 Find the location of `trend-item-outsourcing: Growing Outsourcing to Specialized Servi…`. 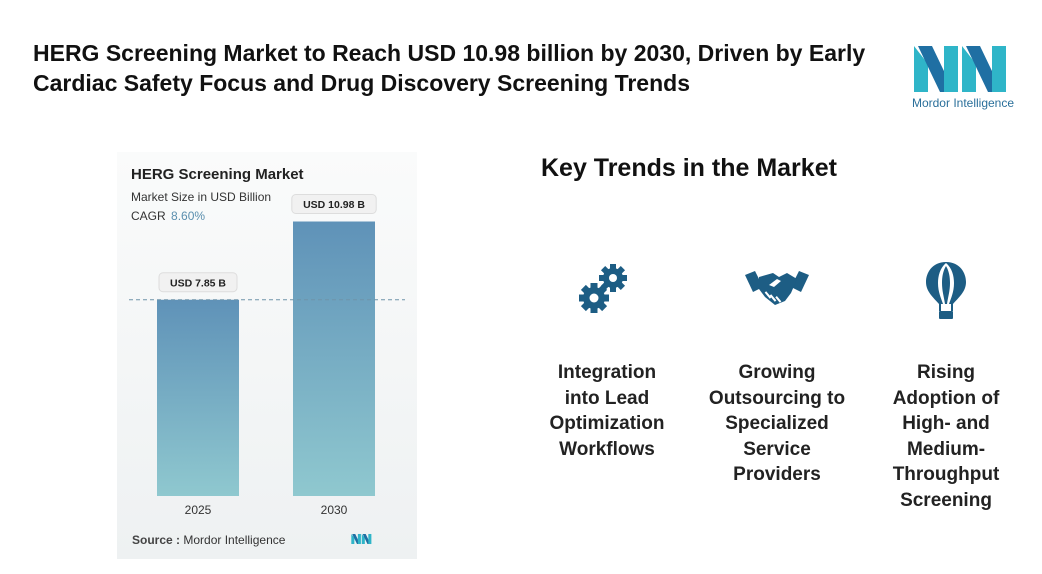

trend-item-outsourcing: Growing Outsourcing to Specialized Servi… is located at coordinates (777, 374).